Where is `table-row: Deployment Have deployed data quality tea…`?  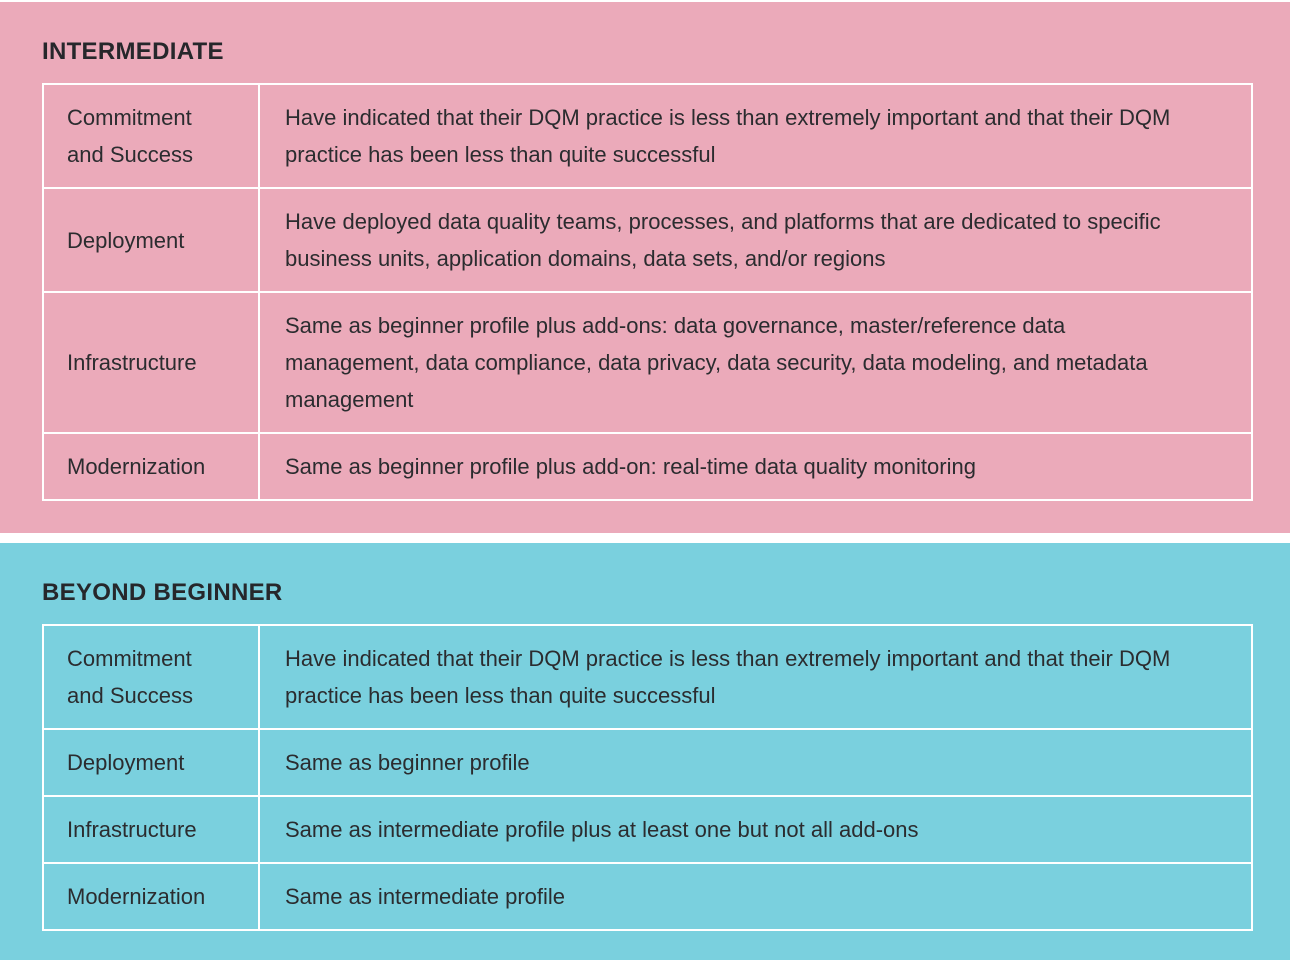 table-row: Deployment Have deployed data quality tea… is located at coordinates (647, 239).